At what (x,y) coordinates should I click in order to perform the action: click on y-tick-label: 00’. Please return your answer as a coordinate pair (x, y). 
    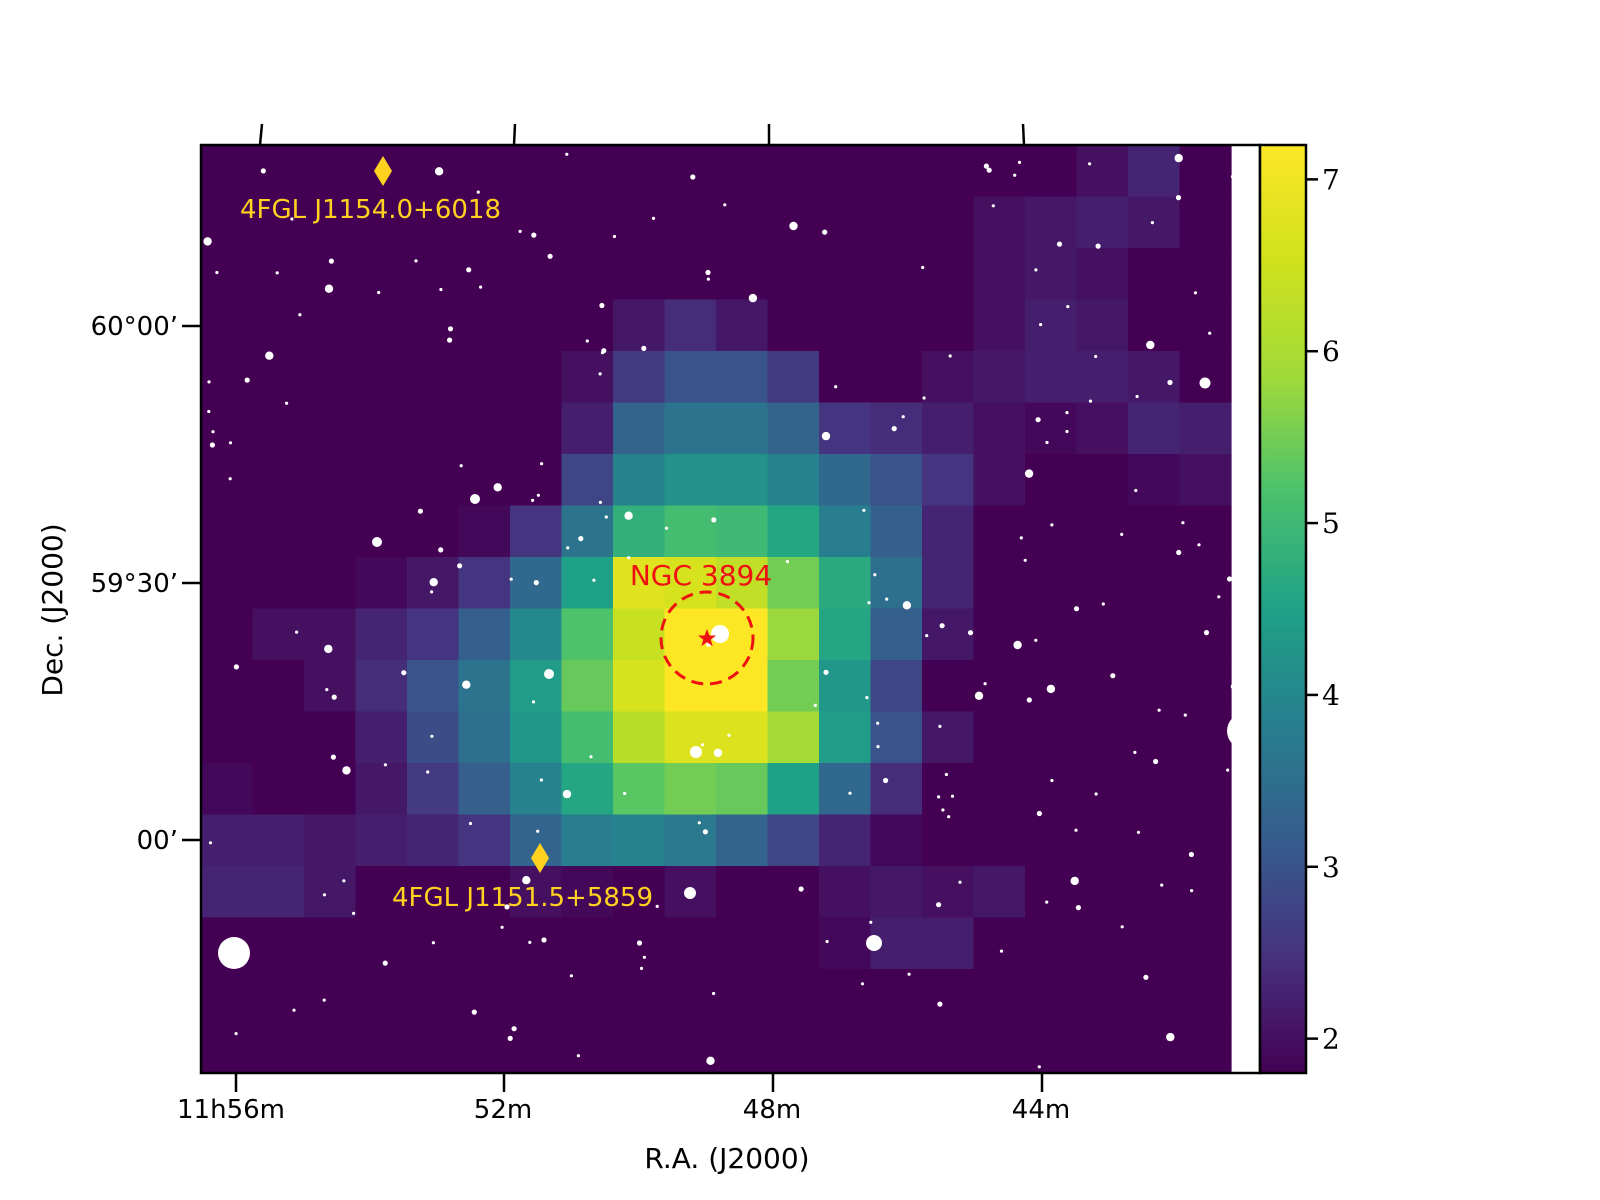
    Looking at the image, I should click on (157, 841).